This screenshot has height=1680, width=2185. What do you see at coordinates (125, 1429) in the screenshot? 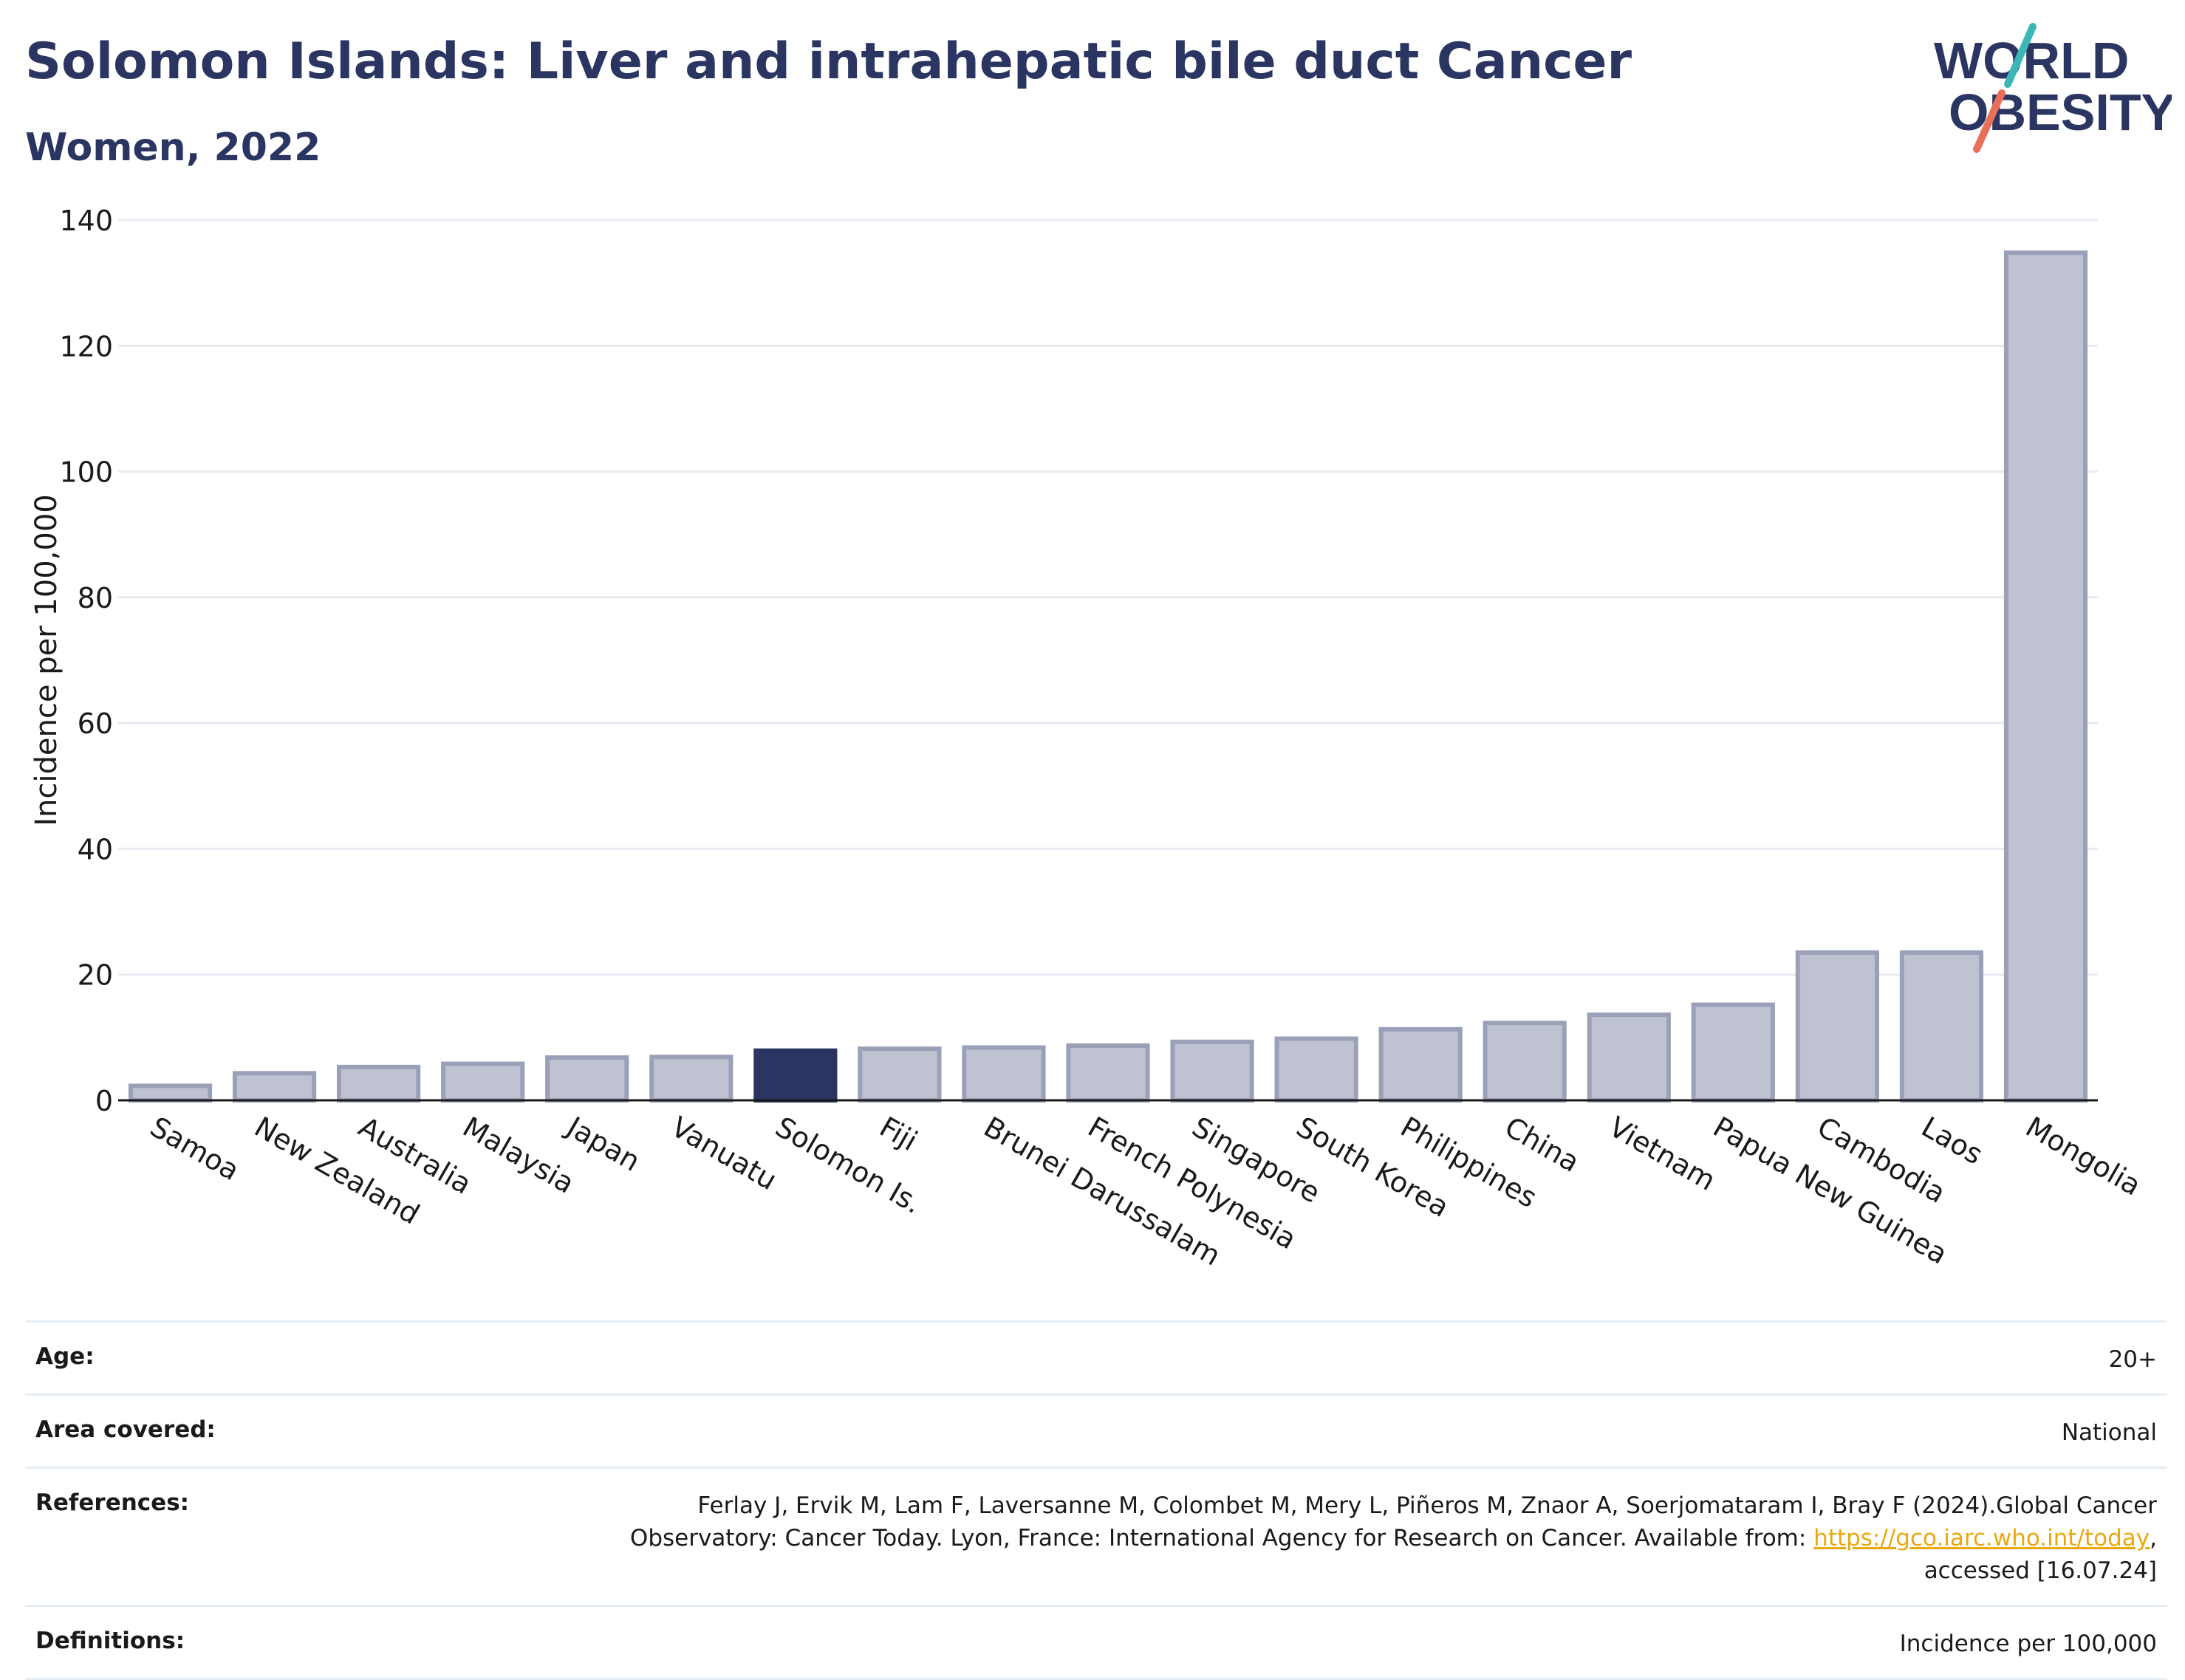
I see `area-label: Area covered:` at bounding box center [125, 1429].